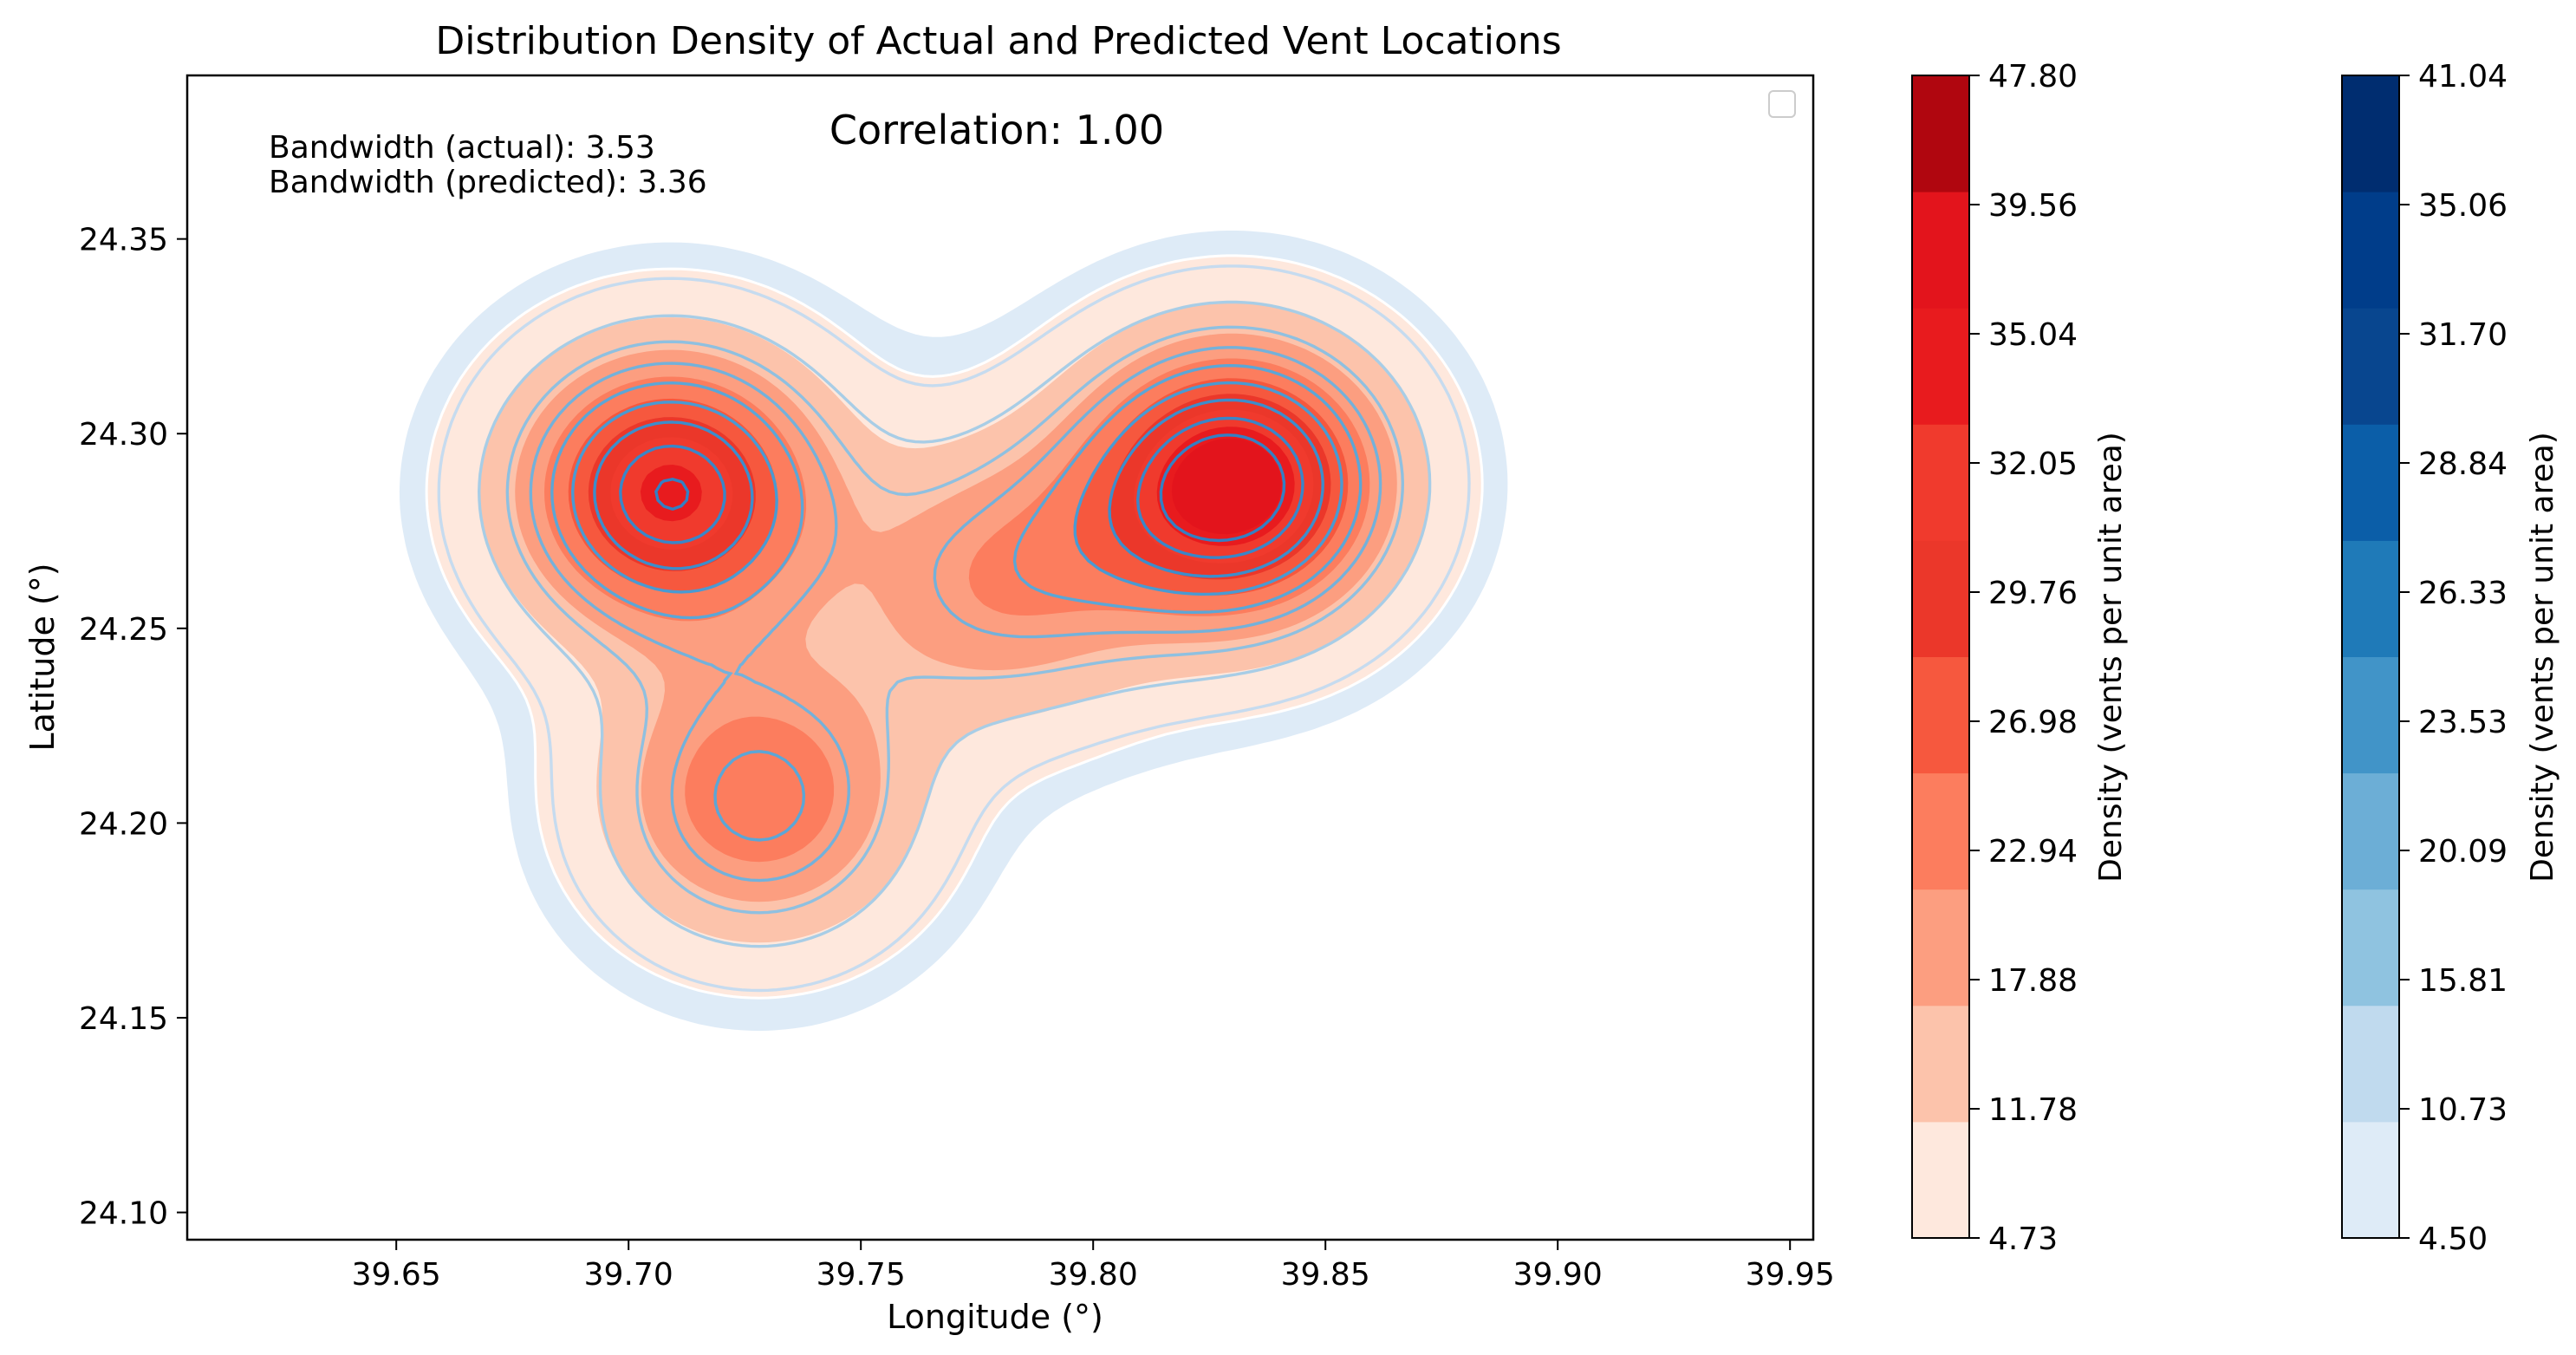  Describe the element at coordinates (2463, 981) in the screenshot. I see `colorbar-tick-label: 15.81` at that location.